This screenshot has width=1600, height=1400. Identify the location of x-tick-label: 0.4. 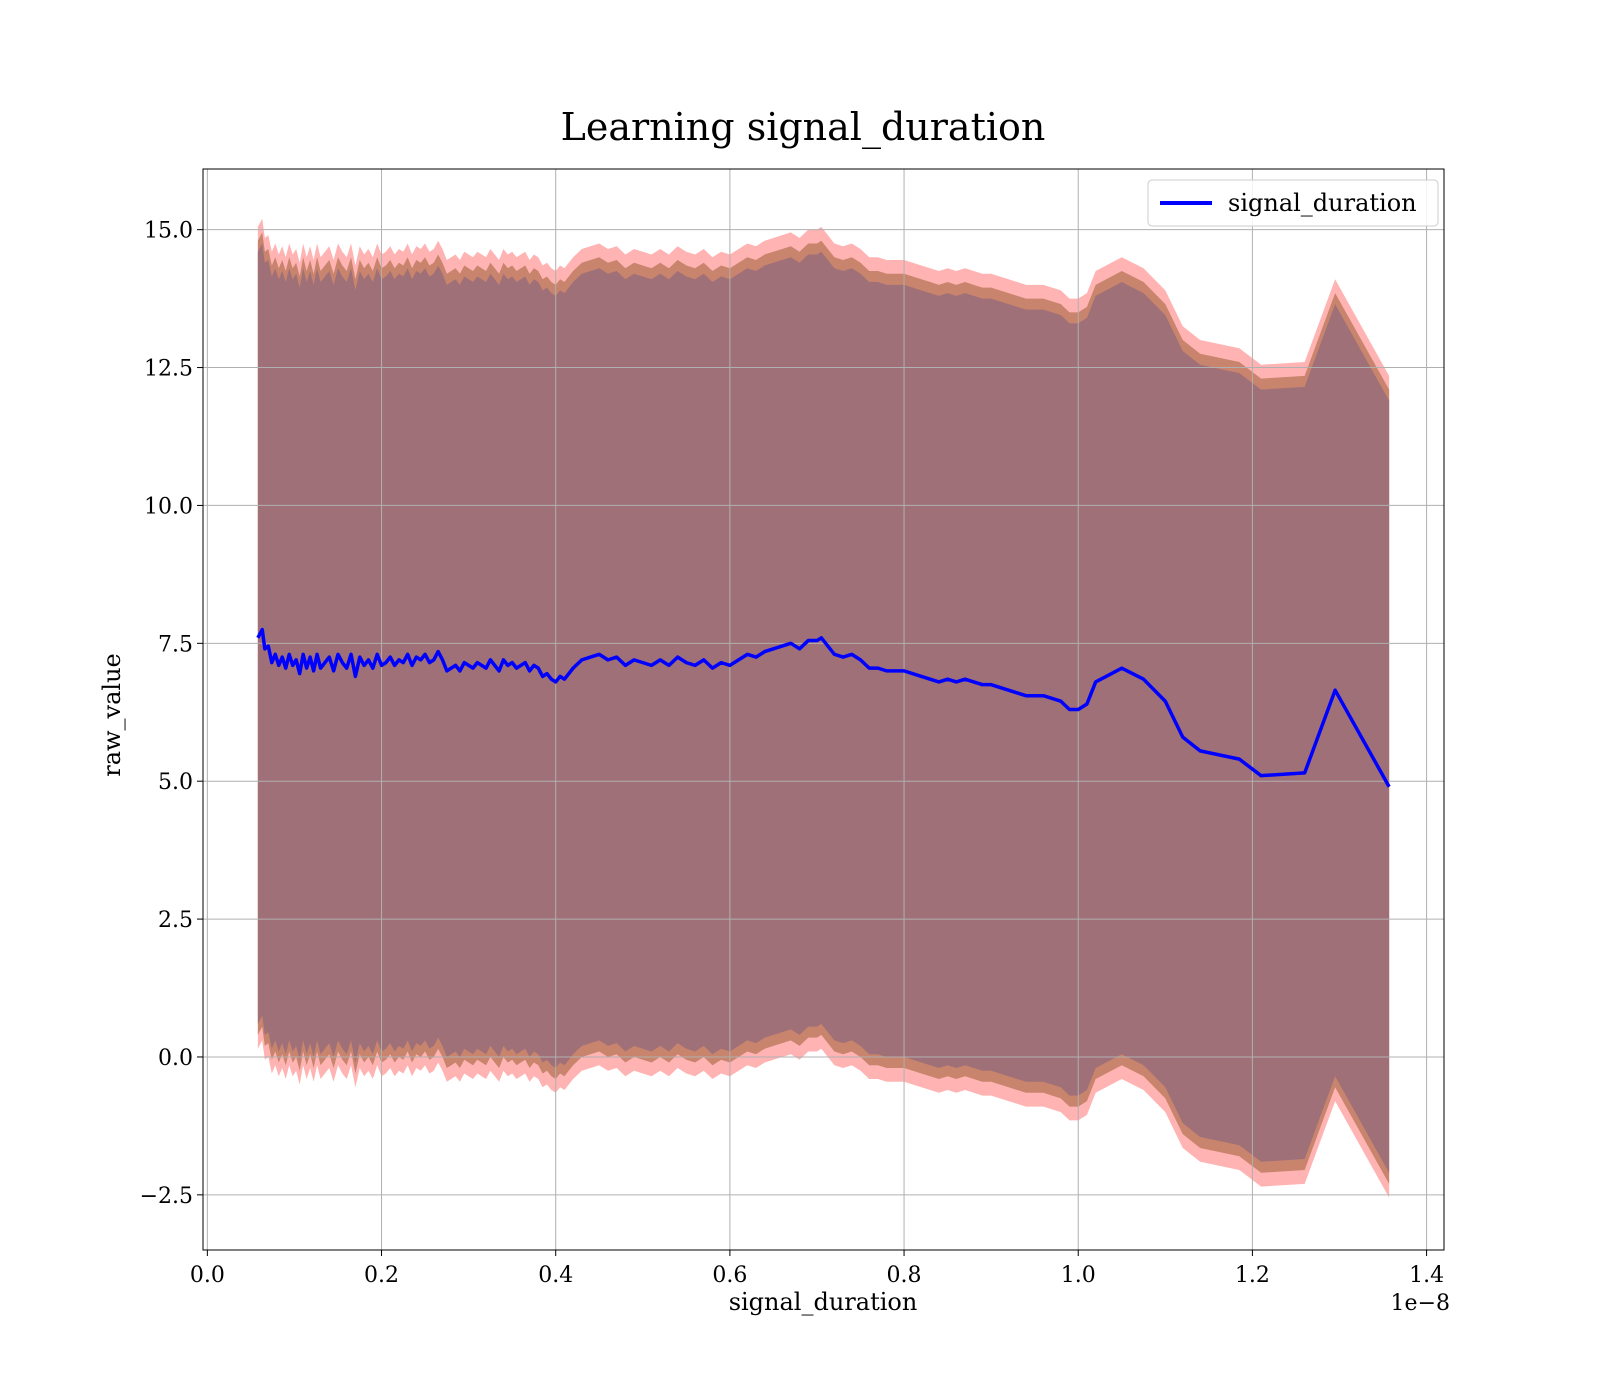
(555, 1275).